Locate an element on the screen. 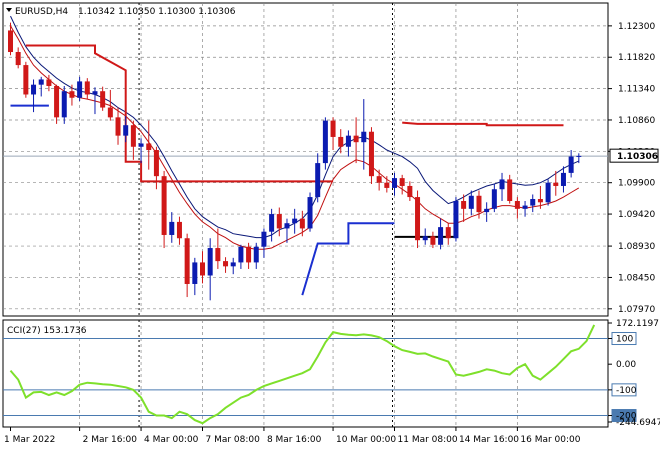  price-tick-label: 1.08930 is located at coordinates (636, 247).